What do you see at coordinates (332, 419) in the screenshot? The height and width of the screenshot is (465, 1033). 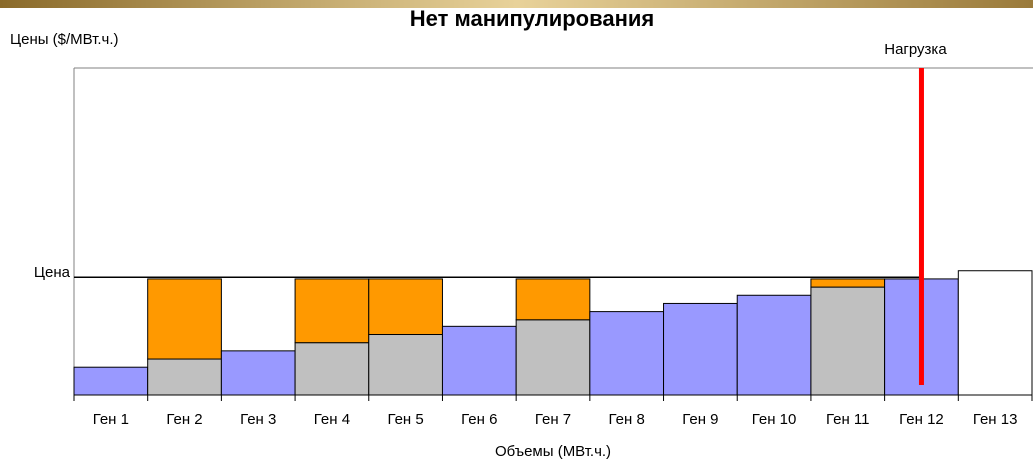 I see `x-tick-label: Ген 4` at bounding box center [332, 419].